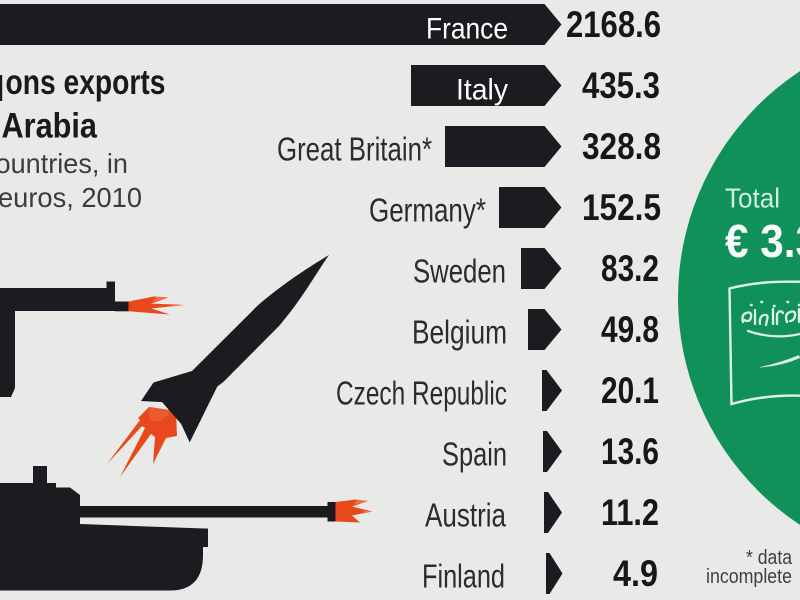 The image size is (800, 600). What do you see at coordinates (762, 241) in the screenshot?
I see `svg-text: € 3.3 billion` at bounding box center [762, 241].